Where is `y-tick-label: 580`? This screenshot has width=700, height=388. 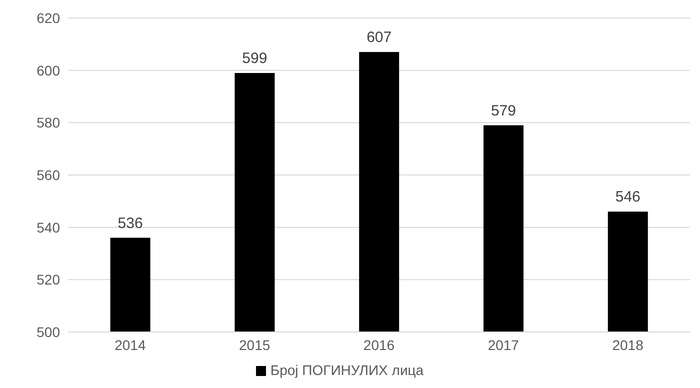 y-tick-label: 580 is located at coordinates (48, 122).